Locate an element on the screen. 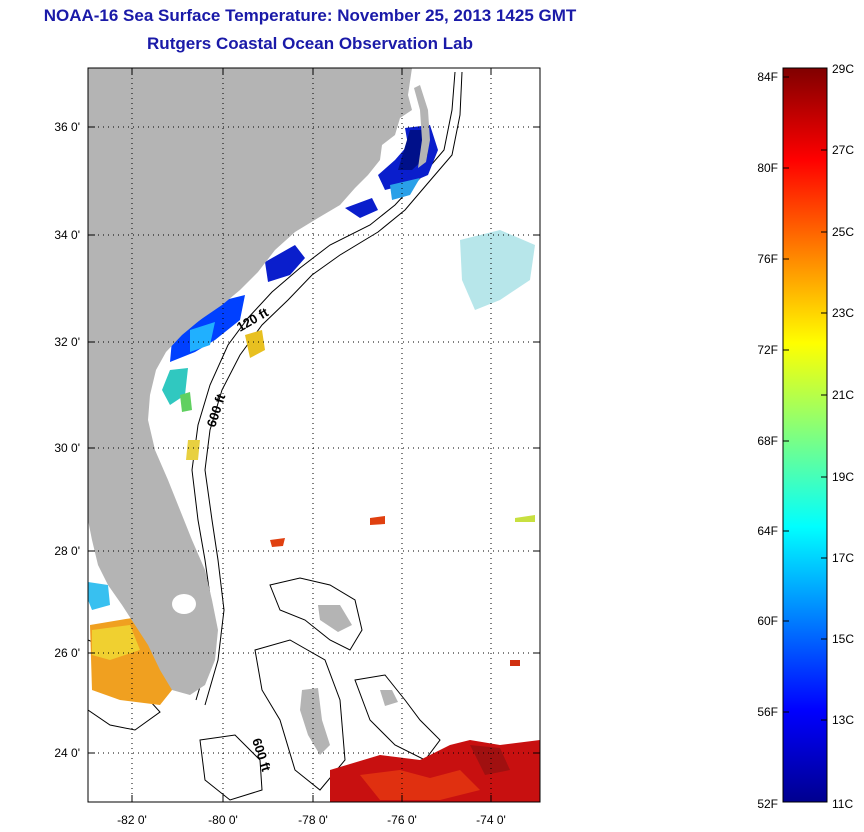  cb-c-13: 13C is located at coordinates (843, 720).